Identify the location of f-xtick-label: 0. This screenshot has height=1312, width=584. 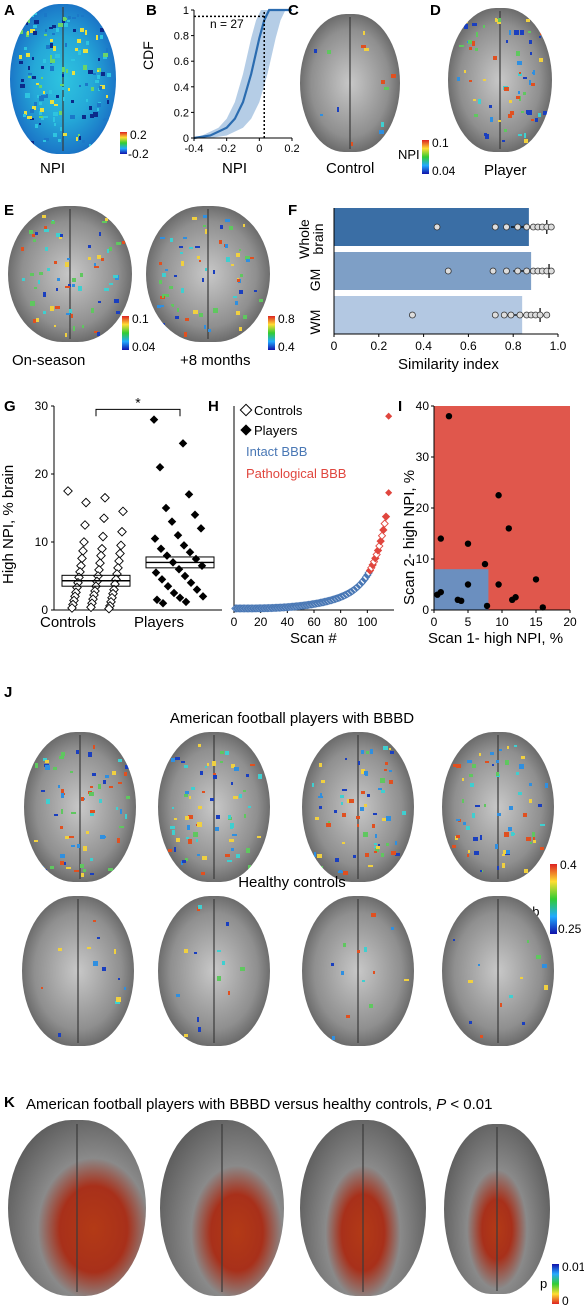
(334, 346).